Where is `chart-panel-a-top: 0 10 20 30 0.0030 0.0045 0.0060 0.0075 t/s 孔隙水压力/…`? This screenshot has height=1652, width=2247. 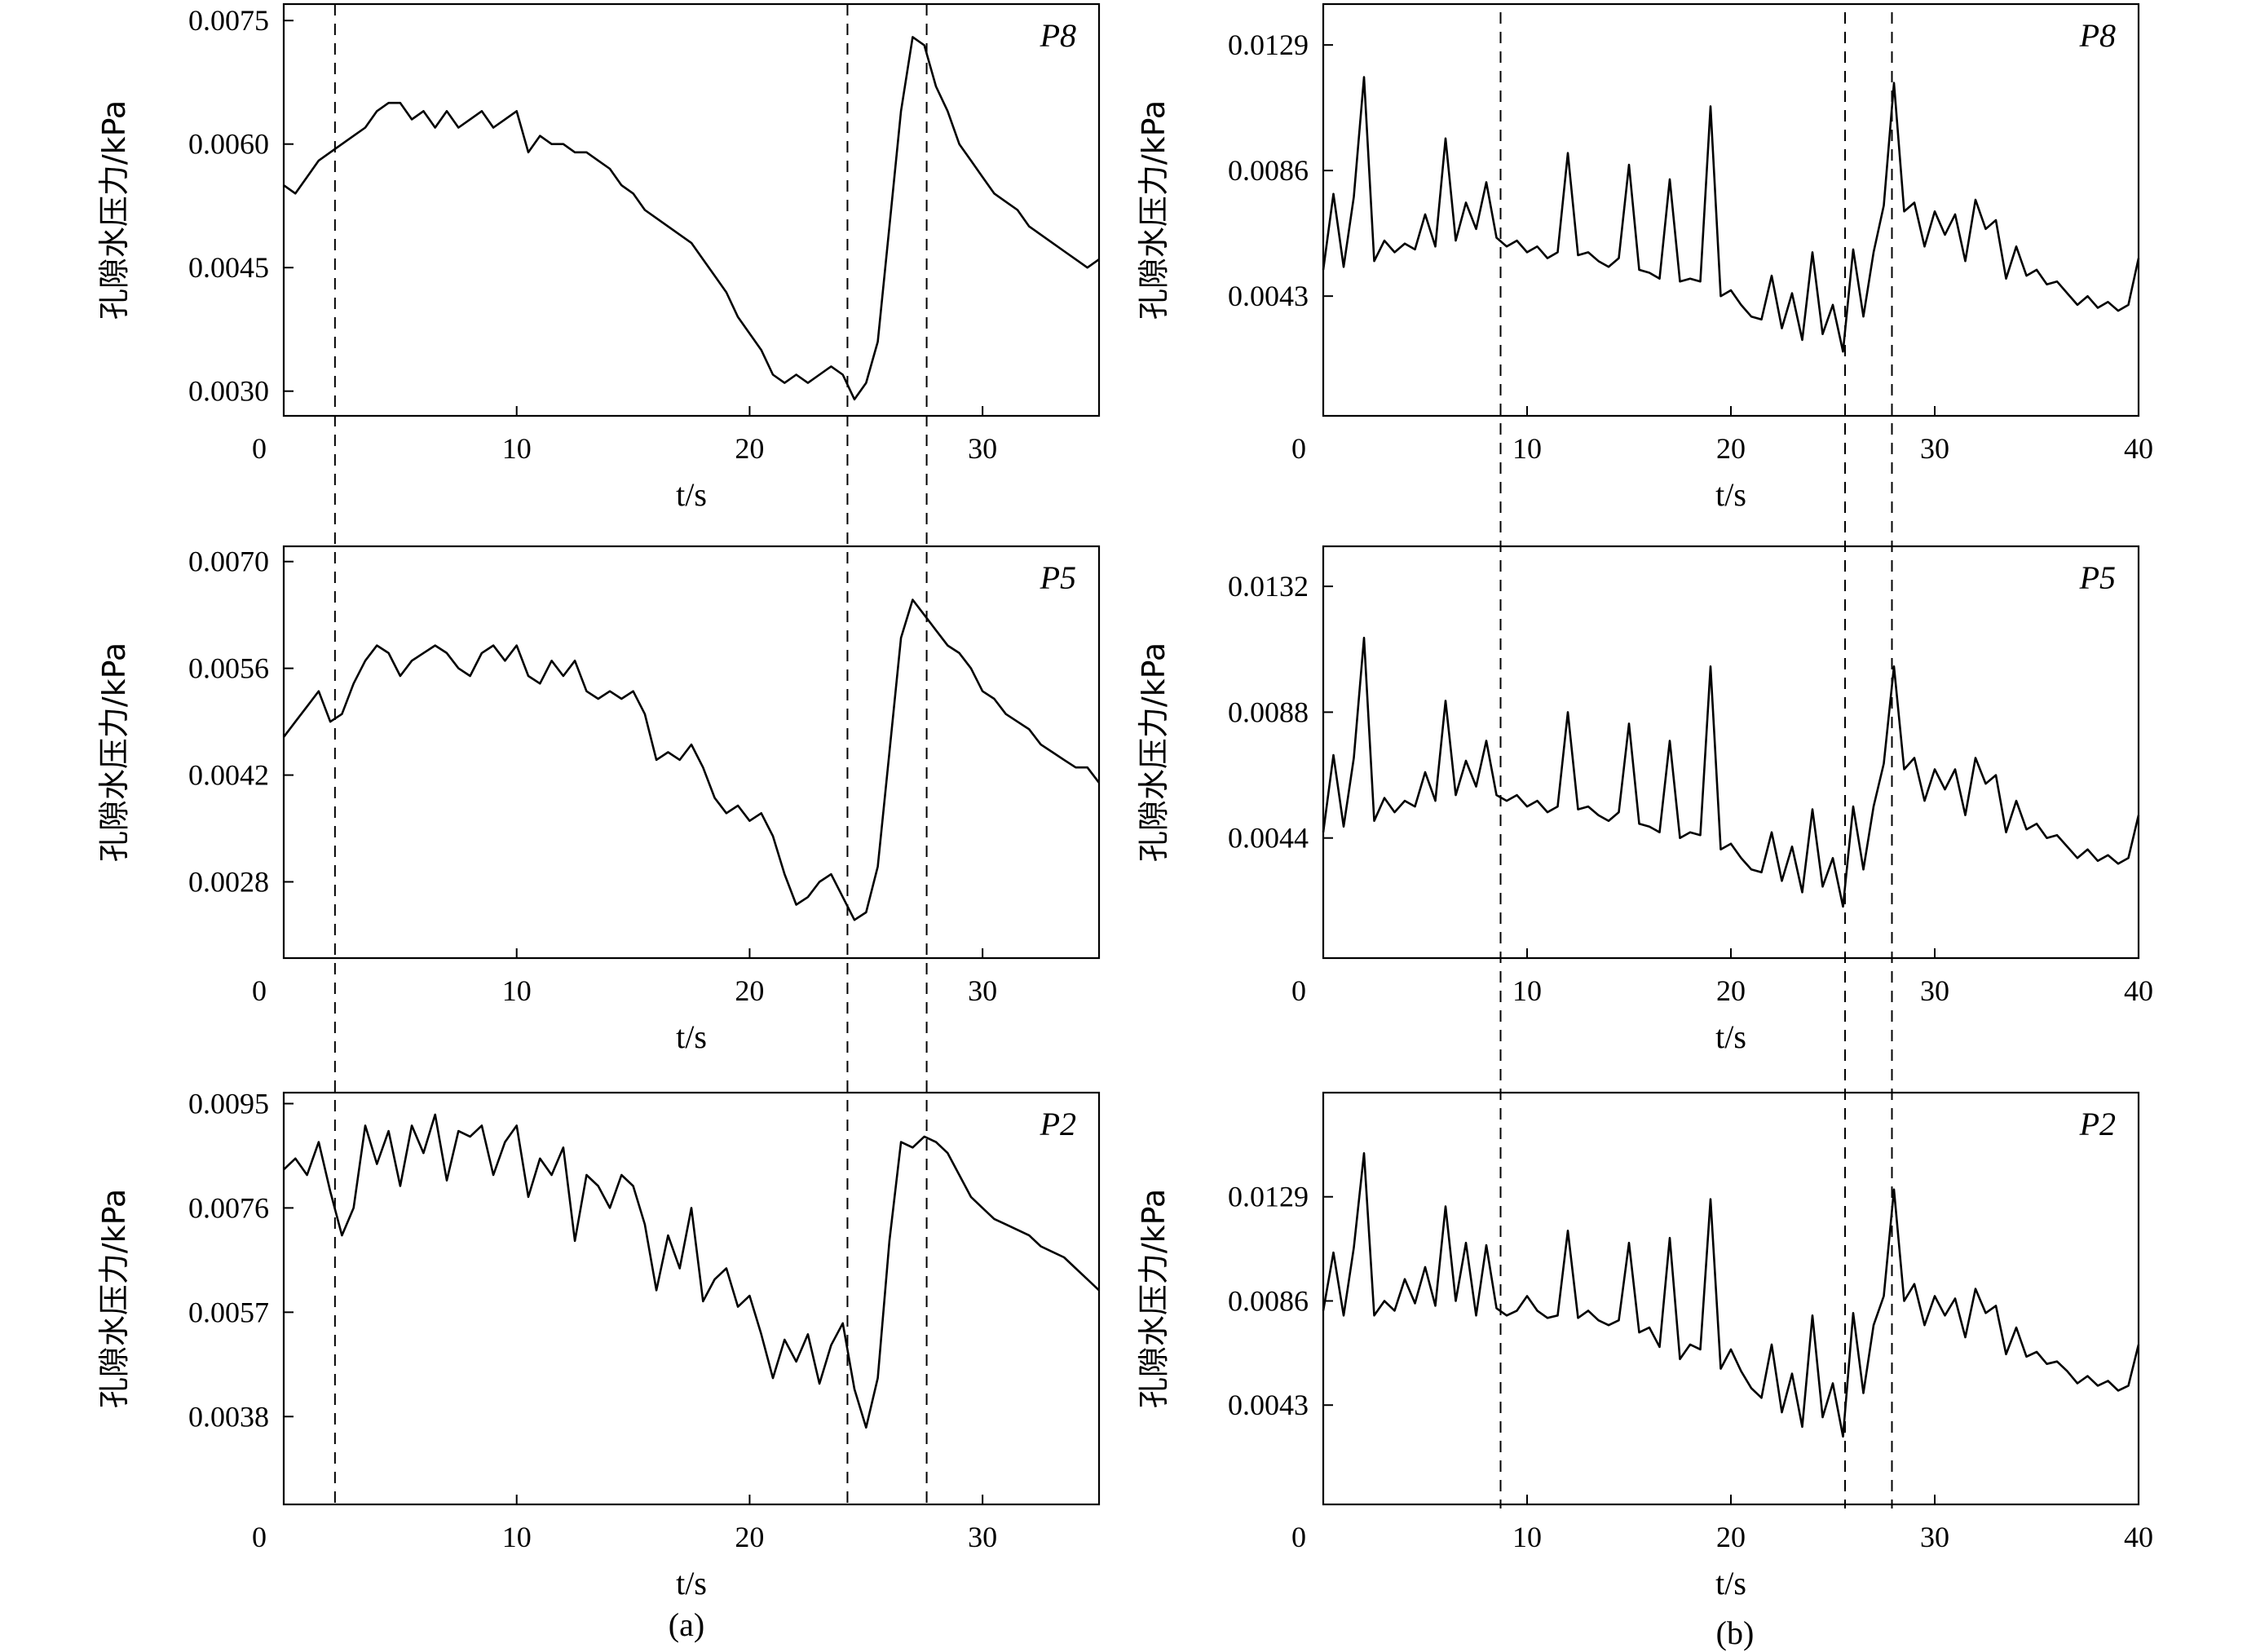
chart-panel-a-top: 0 10 20 30 0.0030 0.0045 0.0060 0.0075 t/s 孔隙水压力/… is located at coordinates (598, 258).